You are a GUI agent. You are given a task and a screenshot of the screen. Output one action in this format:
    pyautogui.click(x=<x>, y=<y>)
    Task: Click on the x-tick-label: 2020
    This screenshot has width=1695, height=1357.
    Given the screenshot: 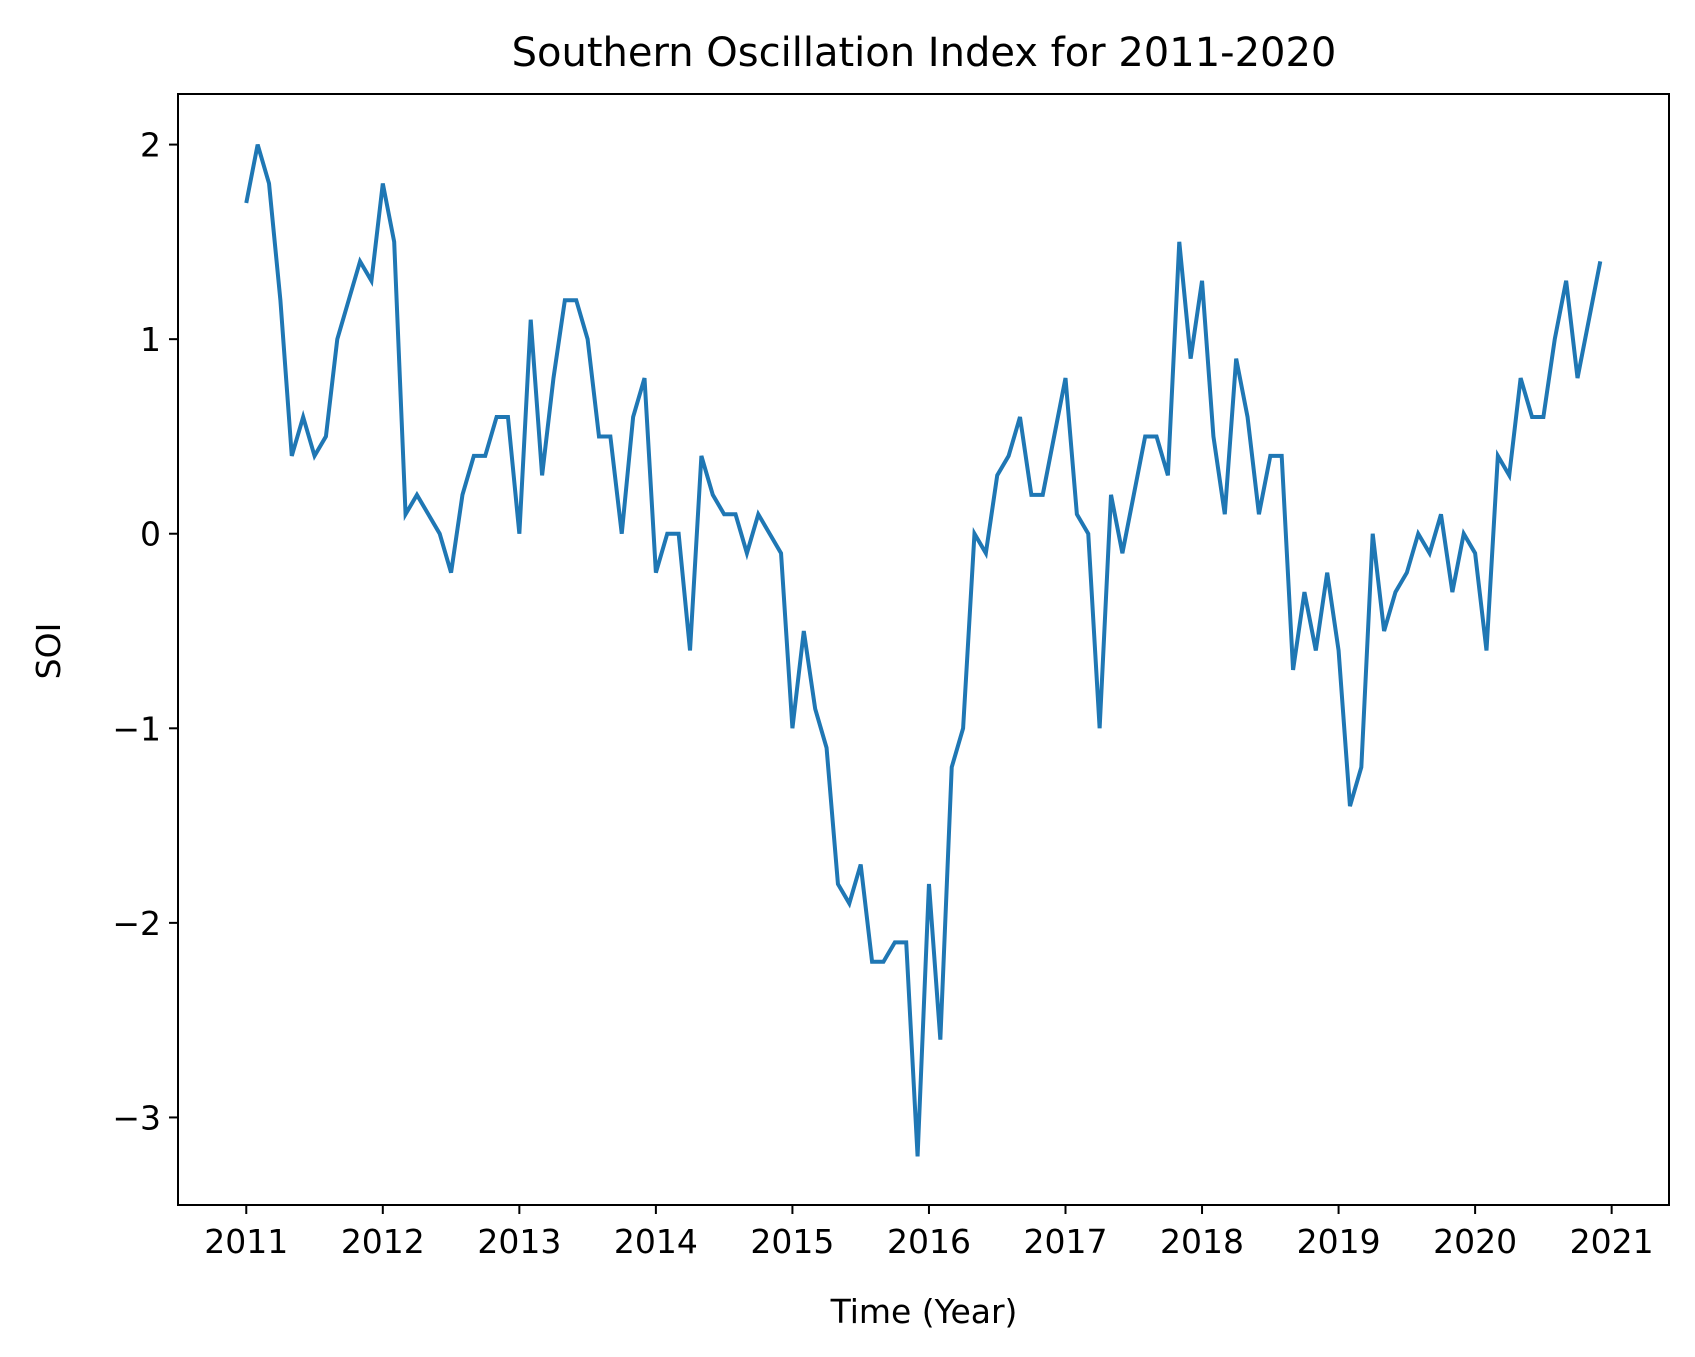 What is the action you would take?
    pyautogui.click(x=1475, y=1241)
    